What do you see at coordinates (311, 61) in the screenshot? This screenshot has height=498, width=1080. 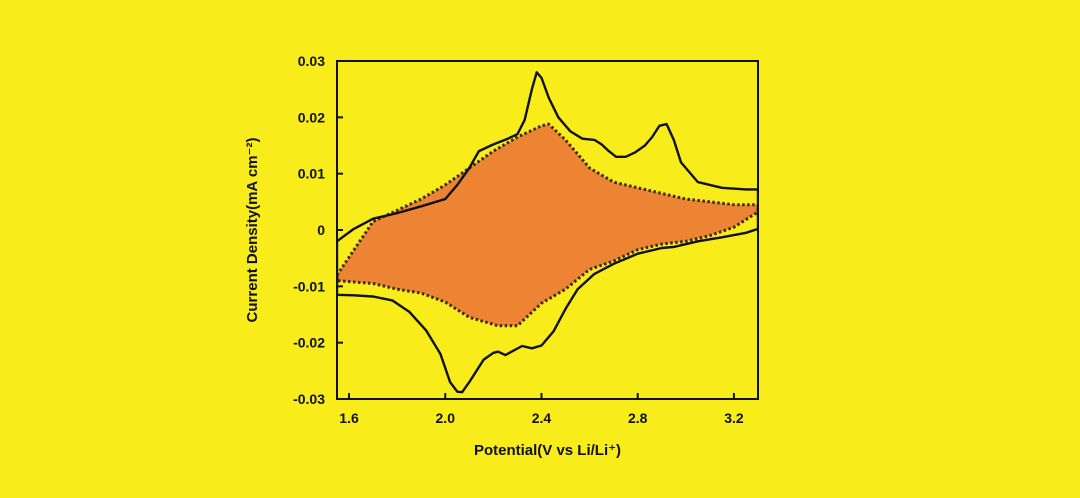 I see `y-tick-label: 0.03` at bounding box center [311, 61].